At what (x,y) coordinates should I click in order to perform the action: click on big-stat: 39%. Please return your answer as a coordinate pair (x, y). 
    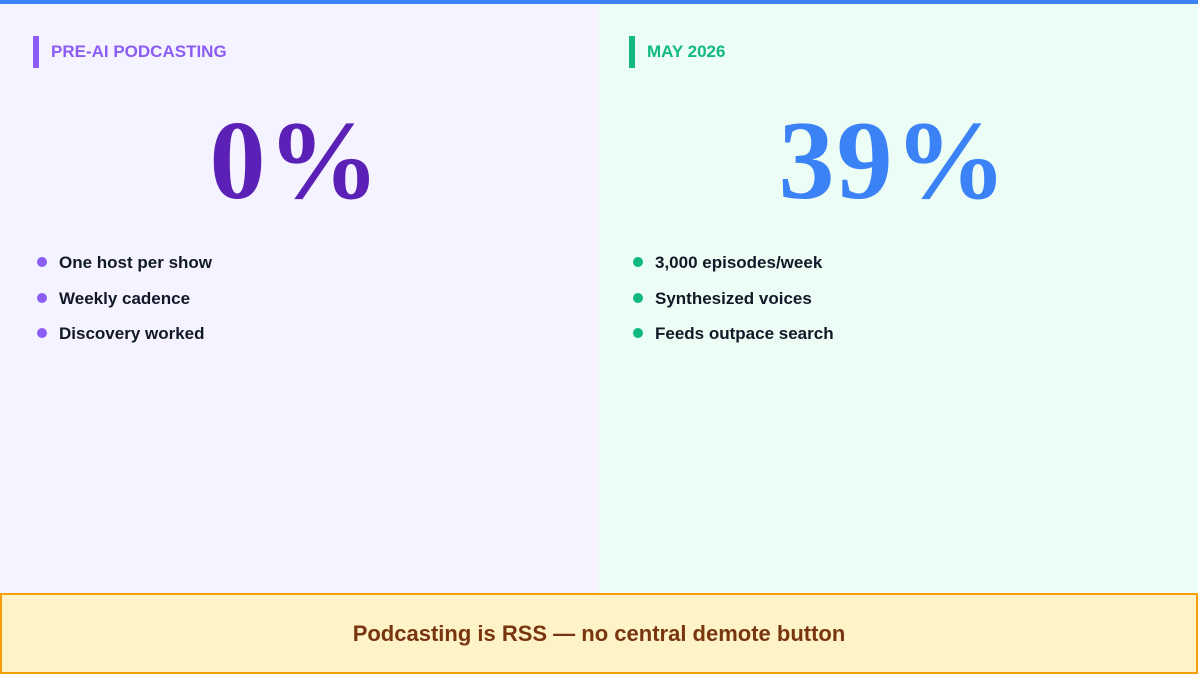
    Looking at the image, I should click on (893, 161).